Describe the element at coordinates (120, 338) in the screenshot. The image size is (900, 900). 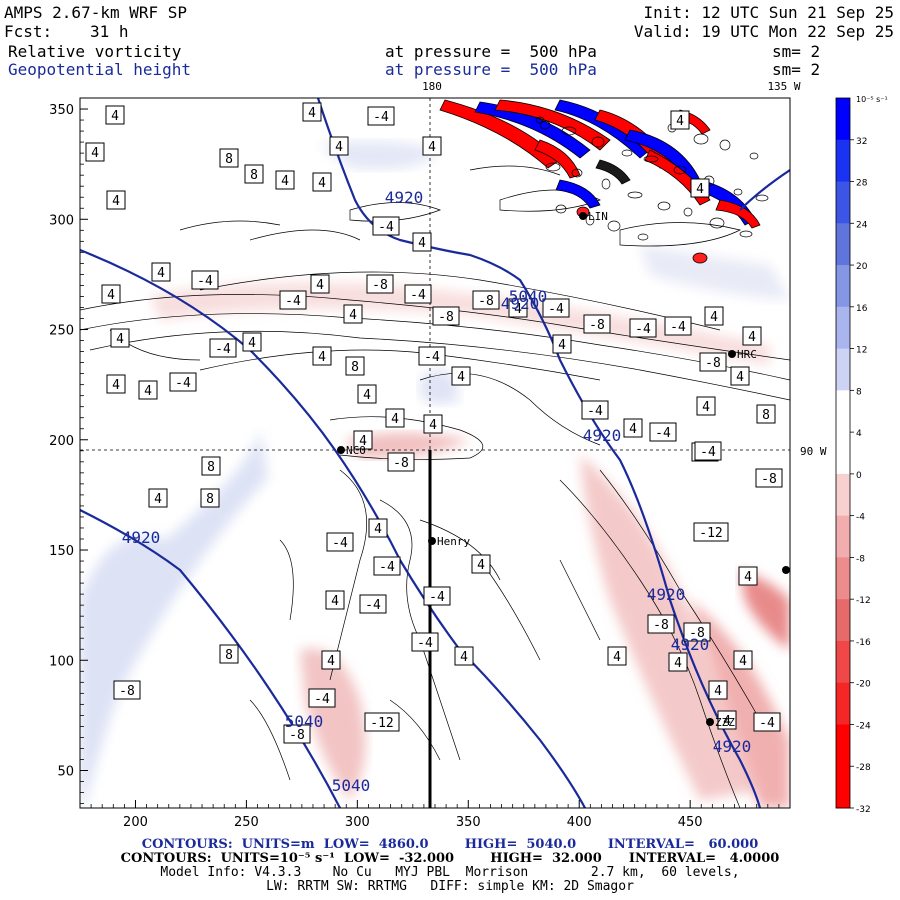
I see `vort-label-13: 4` at that location.